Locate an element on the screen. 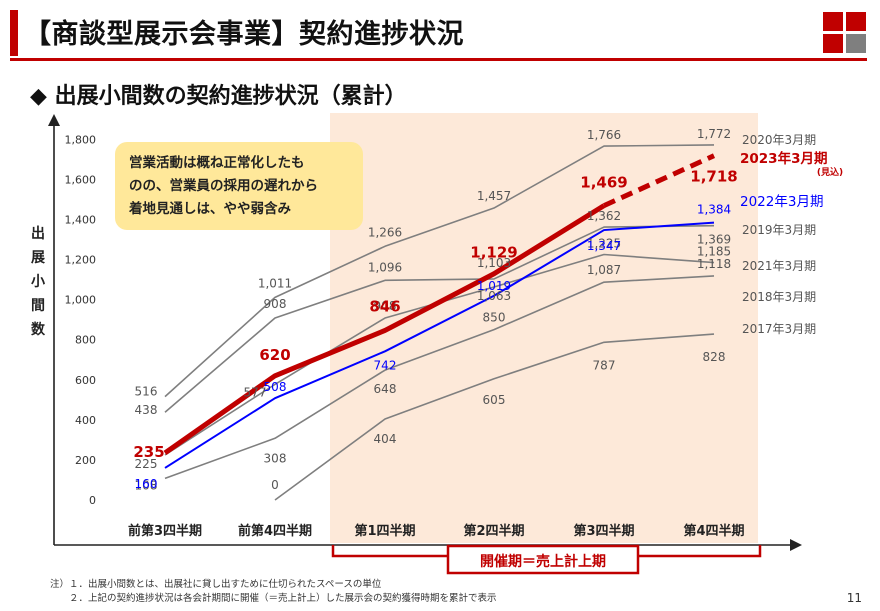 The height and width of the screenshot is (611, 880). data-label: 846 is located at coordinates (384, 306).